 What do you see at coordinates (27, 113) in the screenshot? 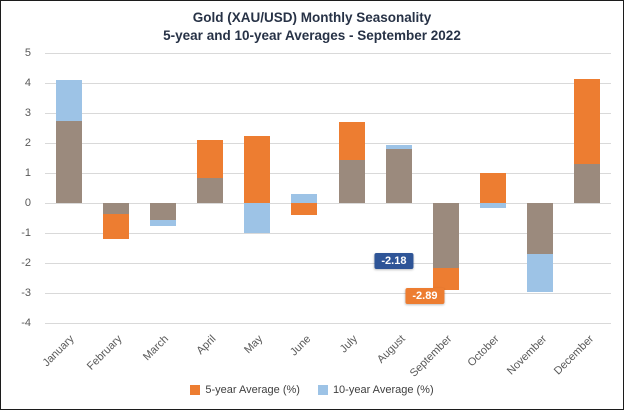
I see `y-tick-label: 3` at bounding box center [27, 113].